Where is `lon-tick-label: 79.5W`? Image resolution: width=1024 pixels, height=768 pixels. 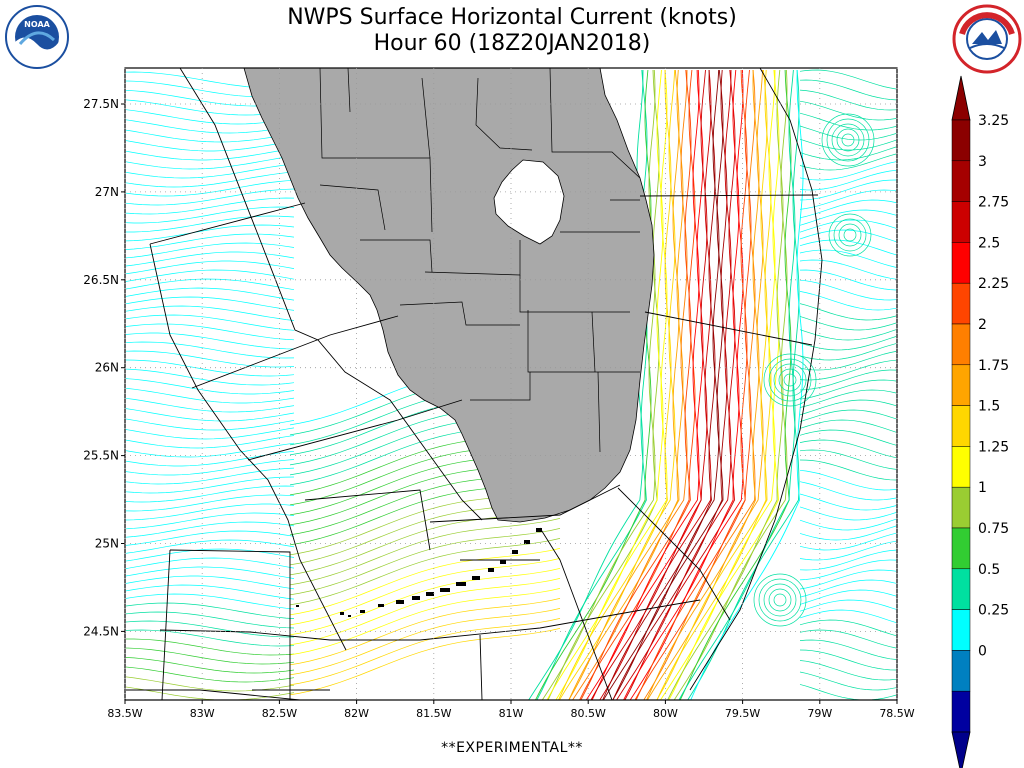 lon-tick-label: 79.5W is located at coordinates (742, 713).